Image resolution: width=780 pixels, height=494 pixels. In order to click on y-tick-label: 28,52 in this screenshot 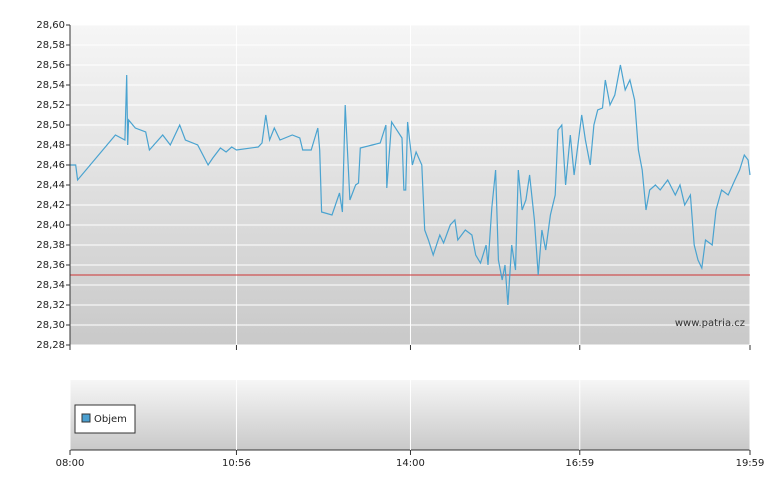, I will do `click(50, 105)`.